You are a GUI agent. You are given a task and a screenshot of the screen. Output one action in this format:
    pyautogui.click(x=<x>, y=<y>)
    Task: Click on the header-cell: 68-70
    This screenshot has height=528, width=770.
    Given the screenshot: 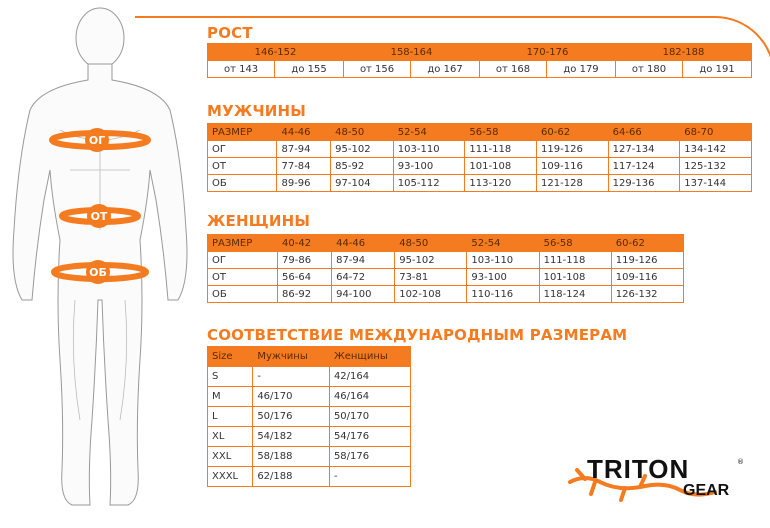 What is the action you would take?
    pyautogui.click(x=715, y=132)
    